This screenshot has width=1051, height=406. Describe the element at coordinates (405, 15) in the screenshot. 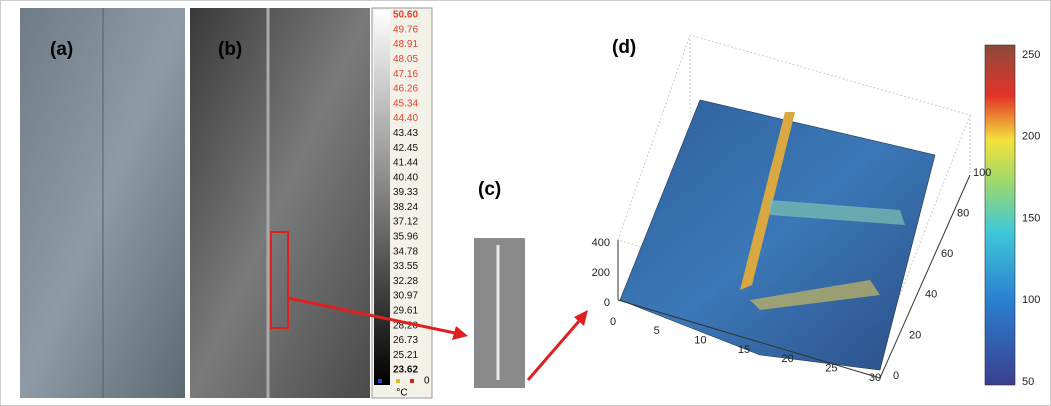

I see `scale-label: 50.60` at that location.